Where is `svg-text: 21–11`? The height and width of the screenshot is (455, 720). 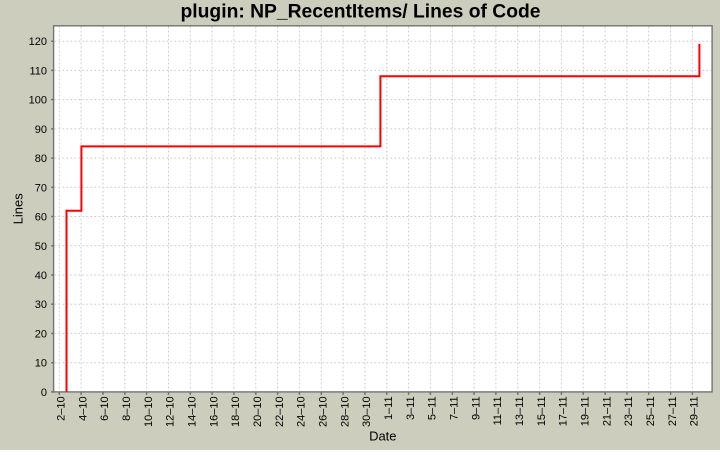
svg-text: 21–11 is located at coordinates (607, 411).